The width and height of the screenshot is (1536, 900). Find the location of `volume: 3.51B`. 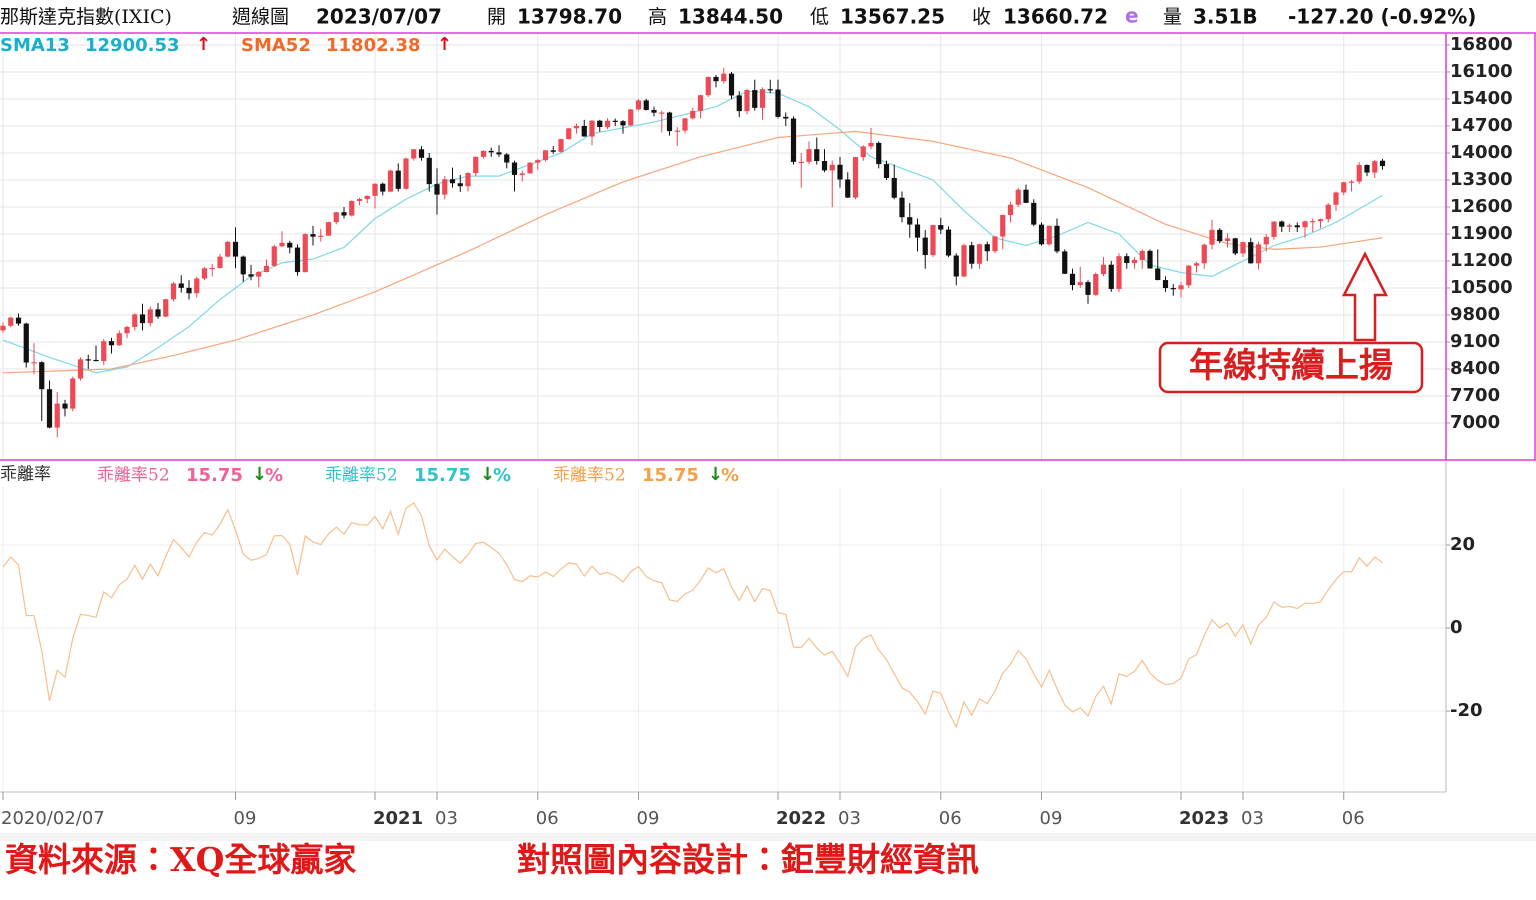

volume: 3.51B is located at coordinates (1225, 17).